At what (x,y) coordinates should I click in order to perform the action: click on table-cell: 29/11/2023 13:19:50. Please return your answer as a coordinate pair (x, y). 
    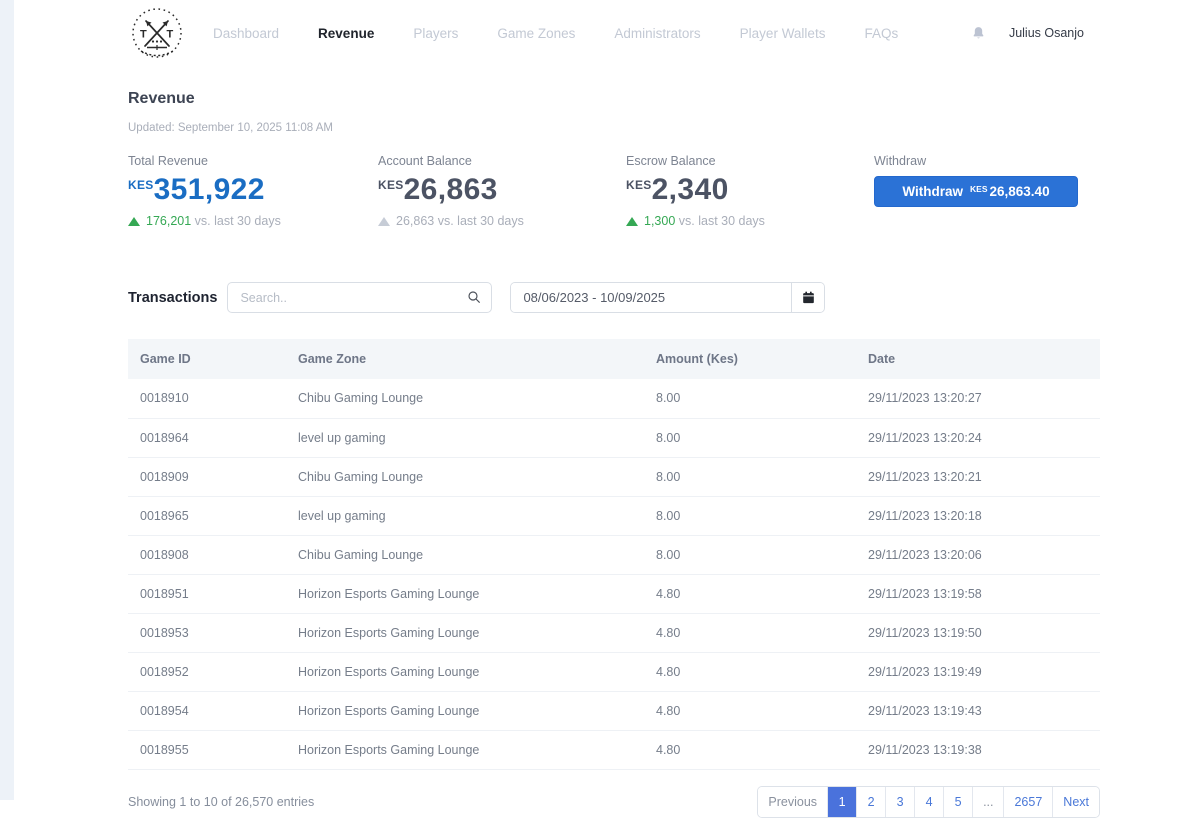
    Looking at the image, I should click on (978, 633).